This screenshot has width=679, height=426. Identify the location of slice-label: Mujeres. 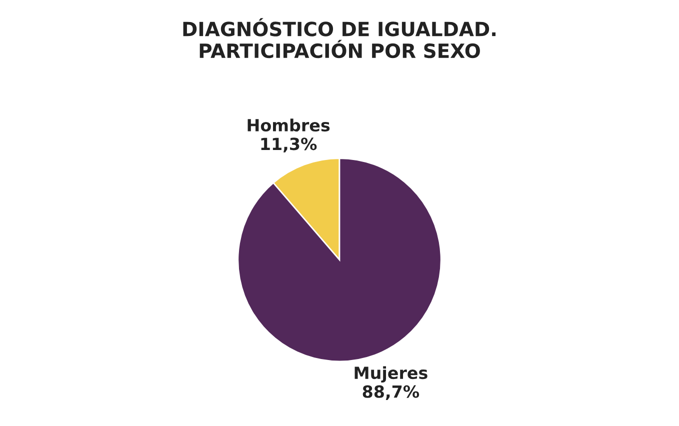
(391, 374).